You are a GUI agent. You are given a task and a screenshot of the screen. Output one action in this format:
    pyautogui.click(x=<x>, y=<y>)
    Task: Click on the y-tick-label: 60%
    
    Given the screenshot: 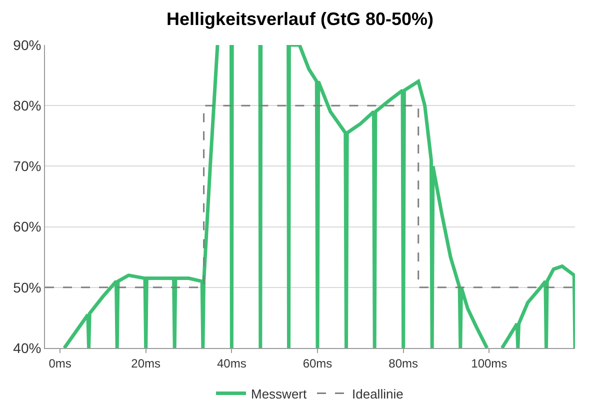 What is the action you would take?
    pyautogui.click(x=27, y=226)
    